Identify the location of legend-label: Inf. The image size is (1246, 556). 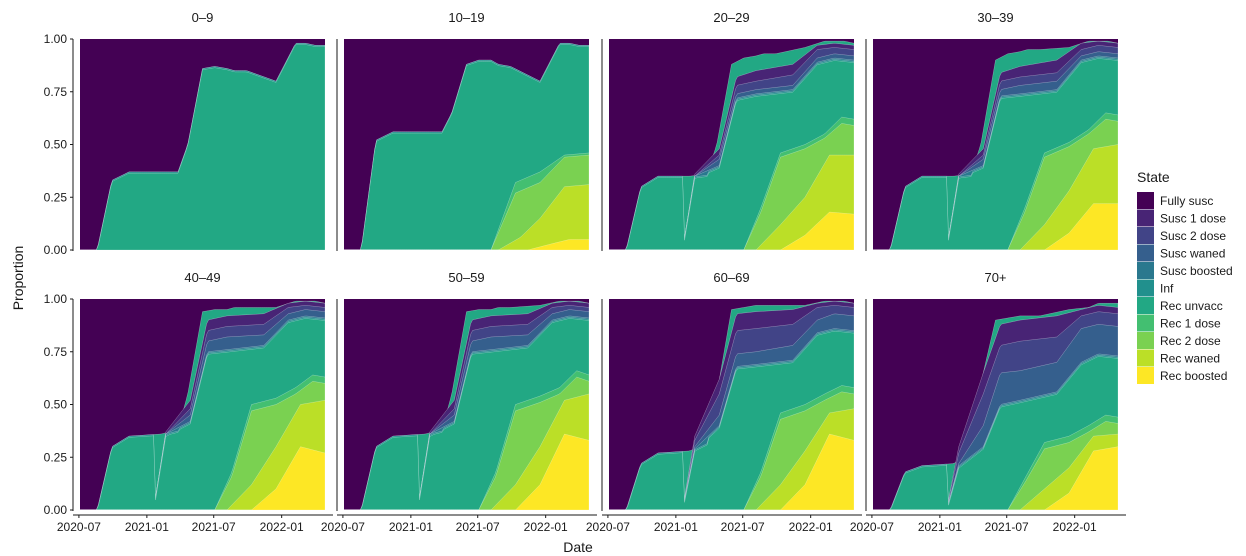
(1167, 289).